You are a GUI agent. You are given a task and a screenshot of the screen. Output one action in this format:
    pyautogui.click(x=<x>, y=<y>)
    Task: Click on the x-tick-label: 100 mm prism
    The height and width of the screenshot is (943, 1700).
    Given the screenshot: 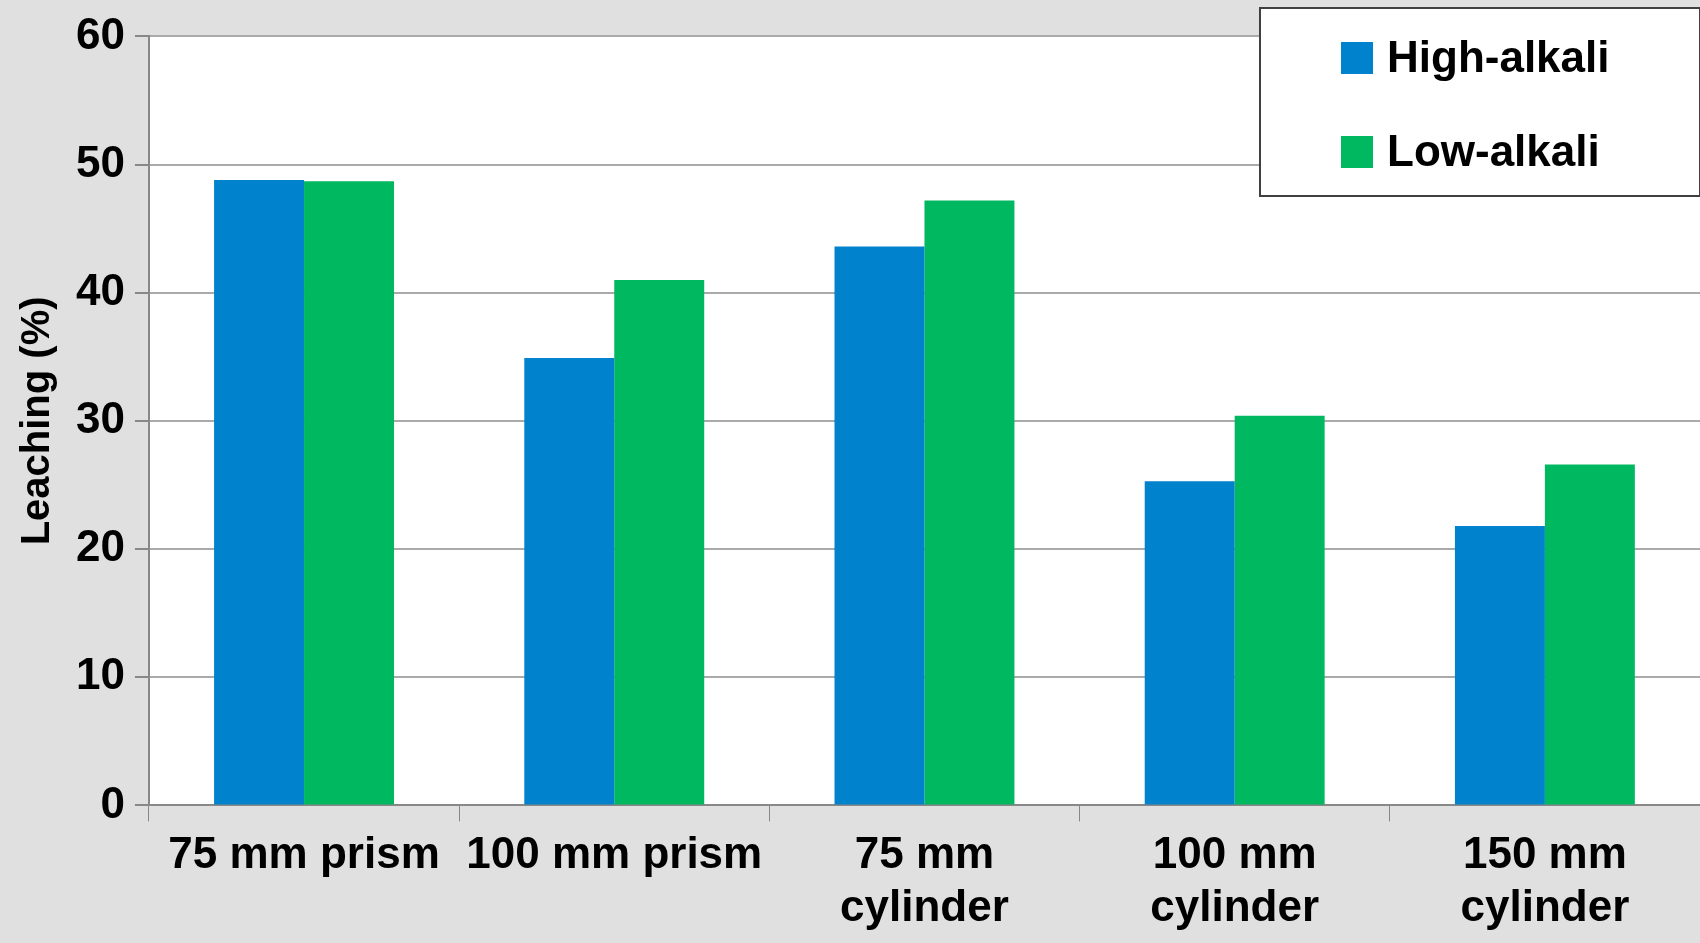 What is the action you would take?
    pyautogui.click(x=614, y=852)
    